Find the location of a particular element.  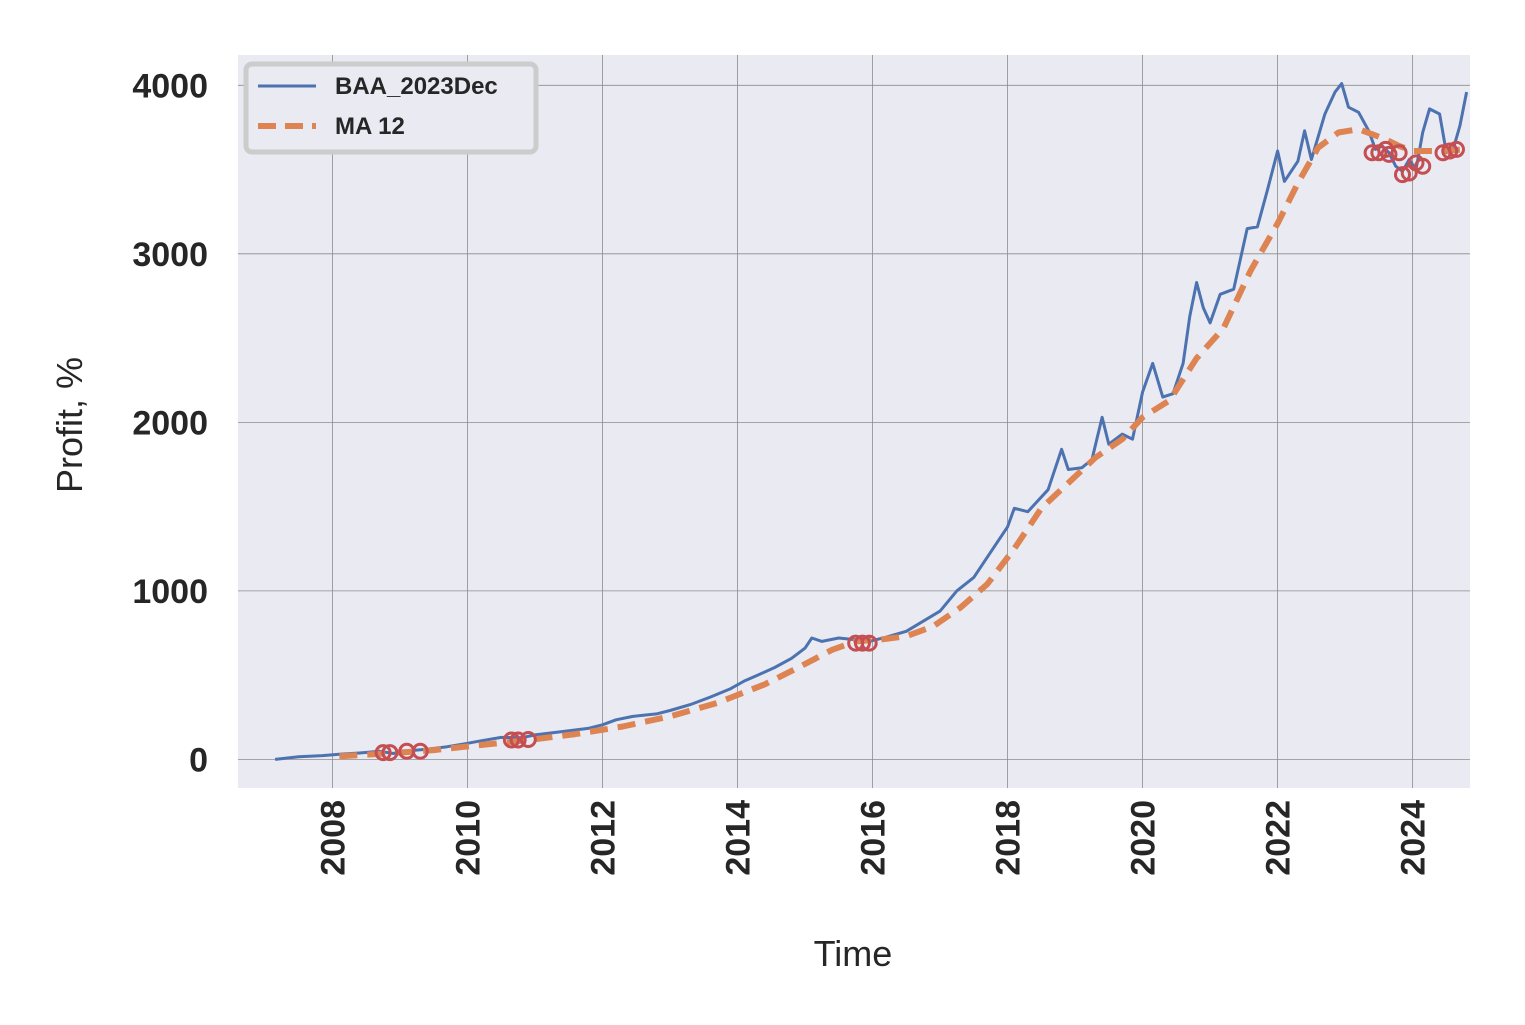

y-tick-label: 4000 is located at coordinates (170, 86).